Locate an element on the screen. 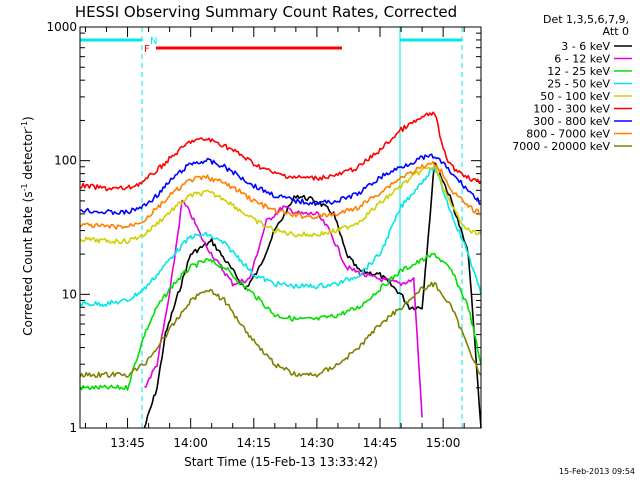  y-axis-label-part-1: Corrected Count Rate (s is located at coordinates (28, 263).